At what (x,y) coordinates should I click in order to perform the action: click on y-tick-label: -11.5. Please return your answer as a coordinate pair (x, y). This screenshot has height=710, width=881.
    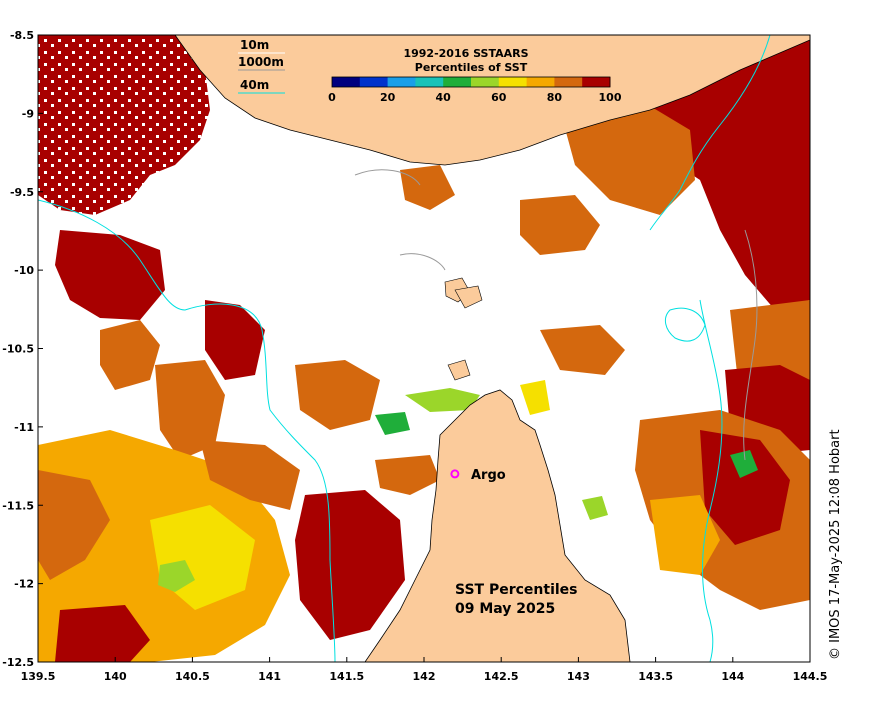
    Looking at the image, I should click on (18, 505).